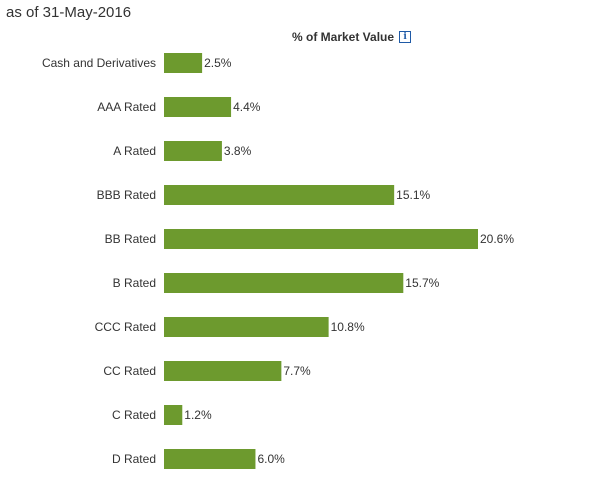  I want to click on category-label: C Rated, so click(134, 415).